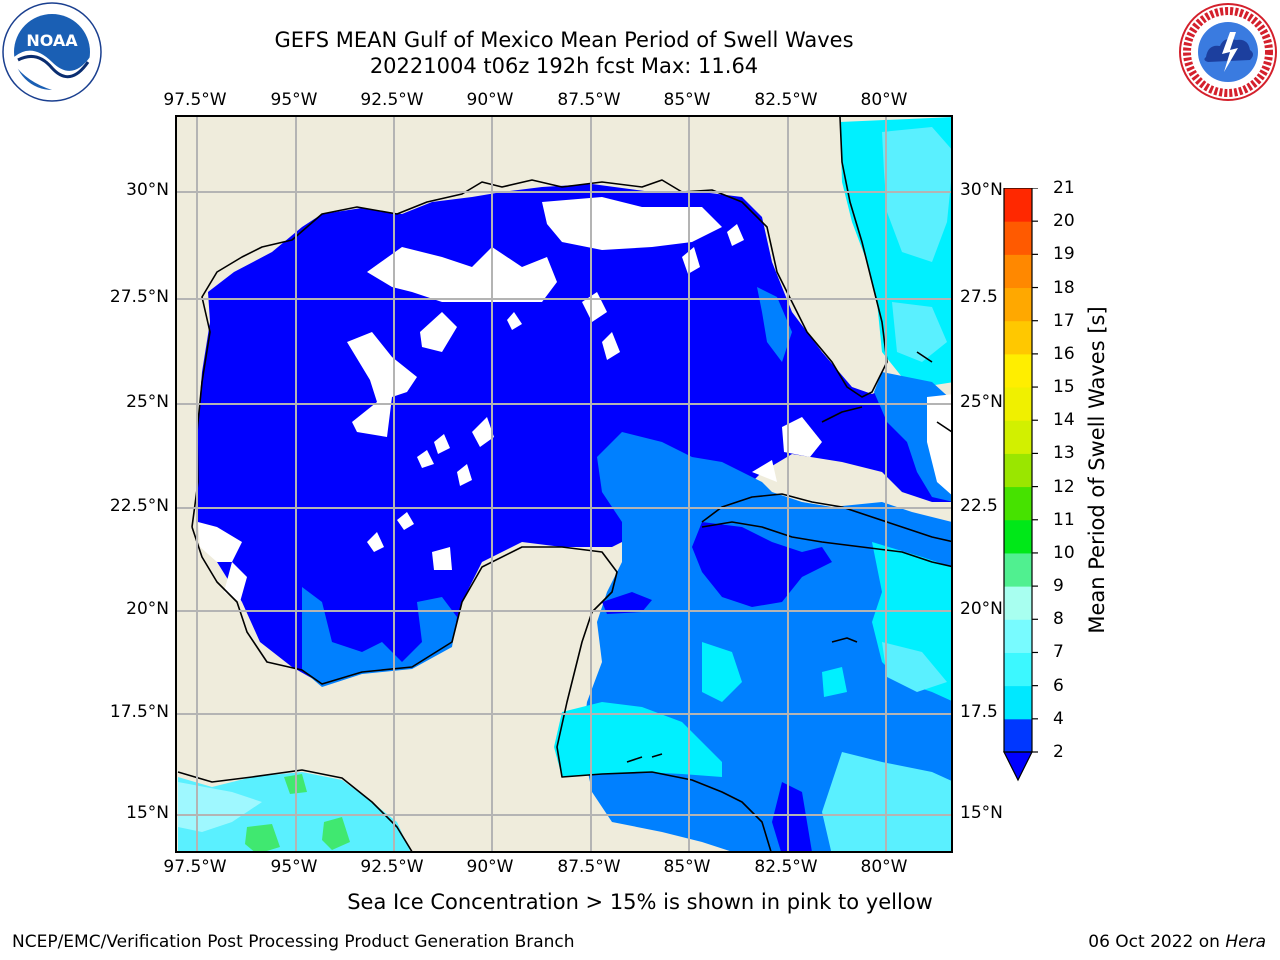 The image size is (1280, 960). Describe the element at coordinates (687, 100) in the screenshot. I see `x-tick-top: 85°W` at that location.